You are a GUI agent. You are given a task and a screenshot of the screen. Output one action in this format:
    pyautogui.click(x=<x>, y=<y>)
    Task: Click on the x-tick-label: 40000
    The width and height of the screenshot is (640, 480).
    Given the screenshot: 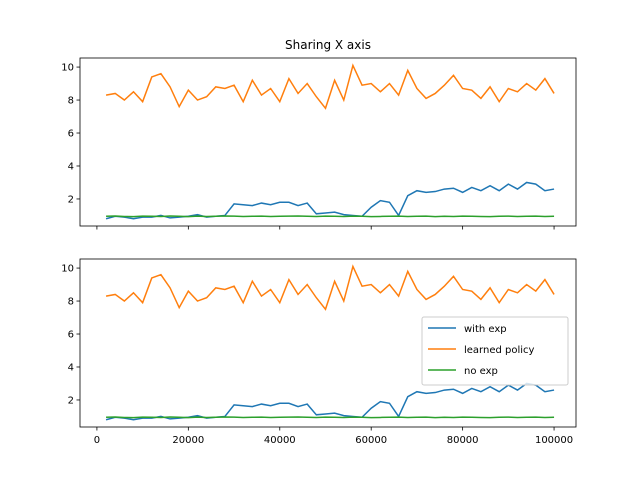 What is the action you would take?
    pyautogui.click(x=280, y=440)
    